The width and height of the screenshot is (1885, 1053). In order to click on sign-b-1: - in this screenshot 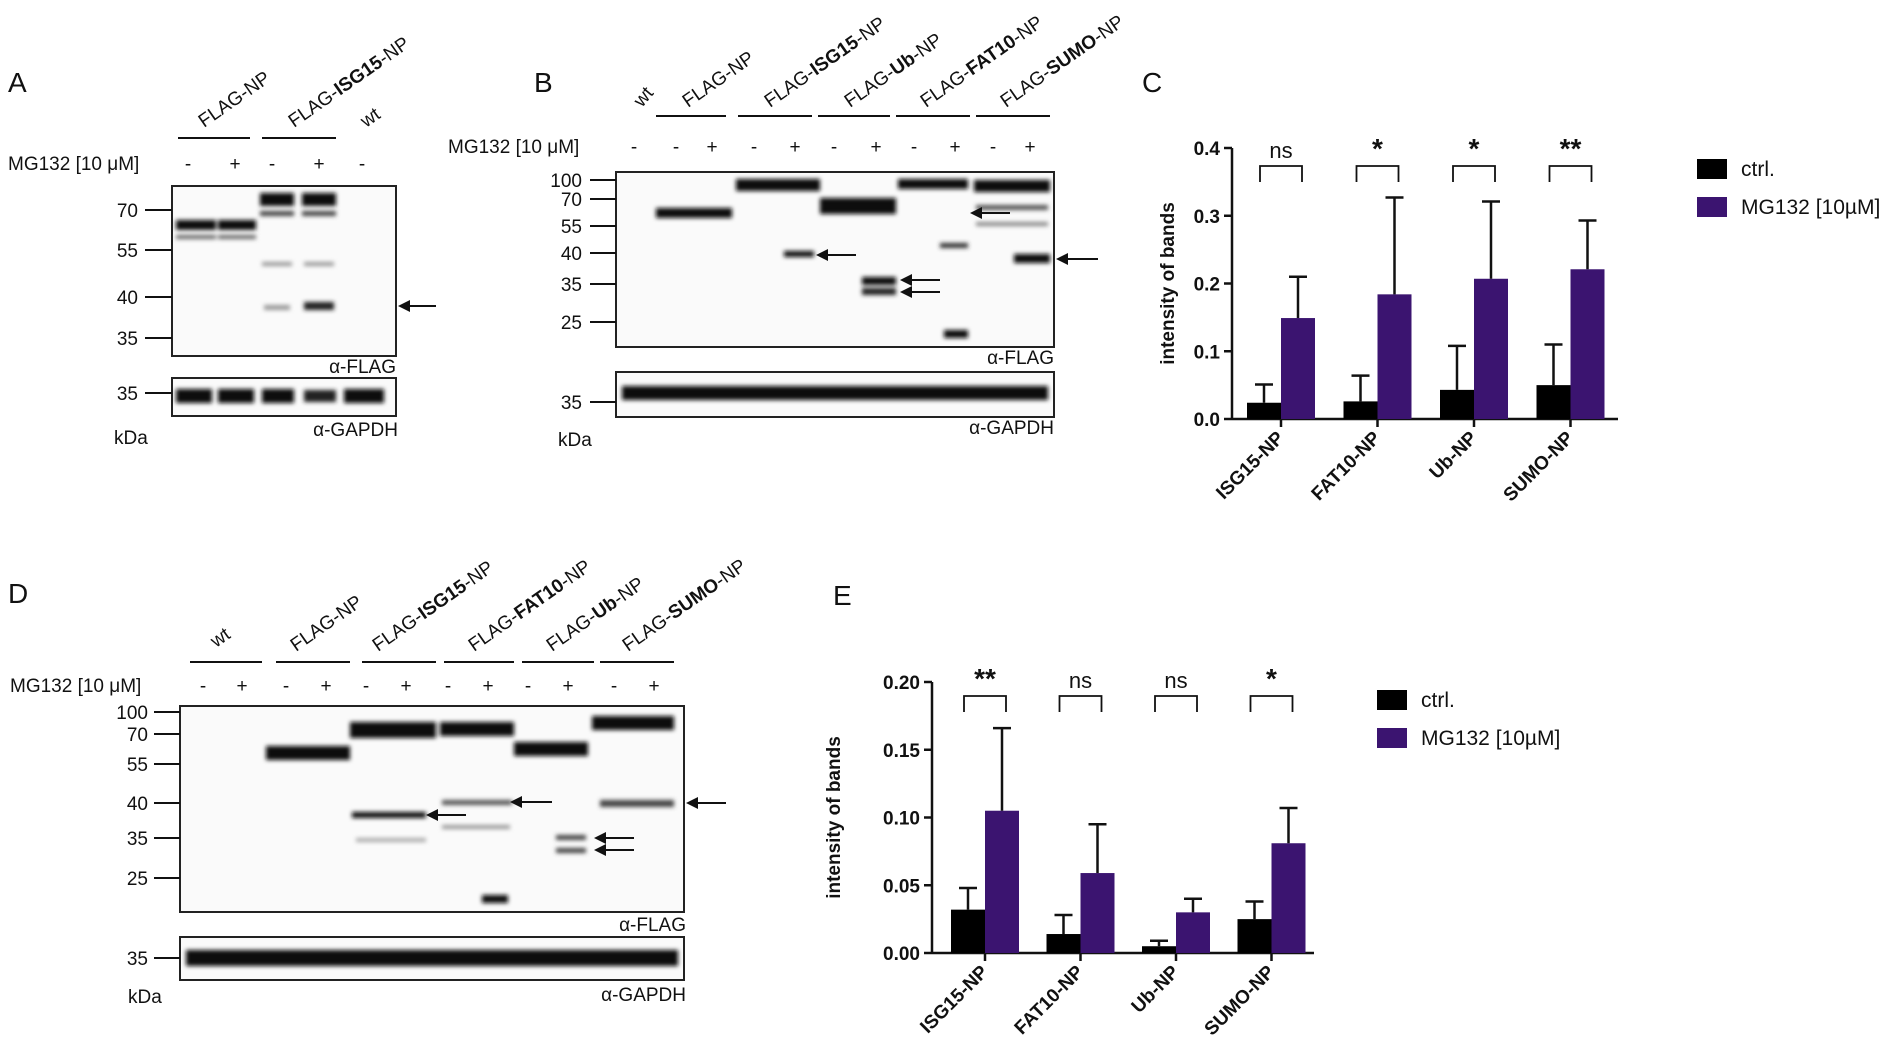, I will do `click(634, 147)`.